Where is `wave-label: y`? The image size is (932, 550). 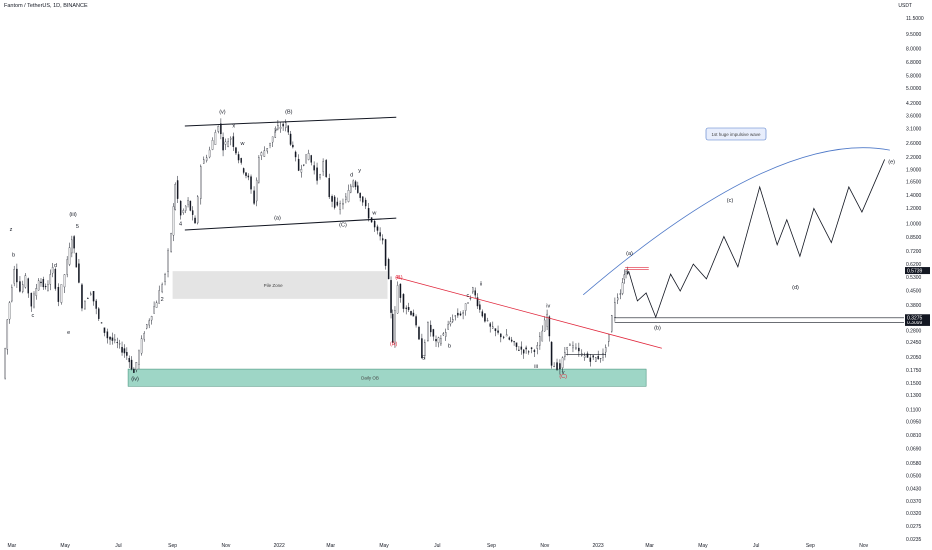 wave-label: y is located at coordinates (359, 171).